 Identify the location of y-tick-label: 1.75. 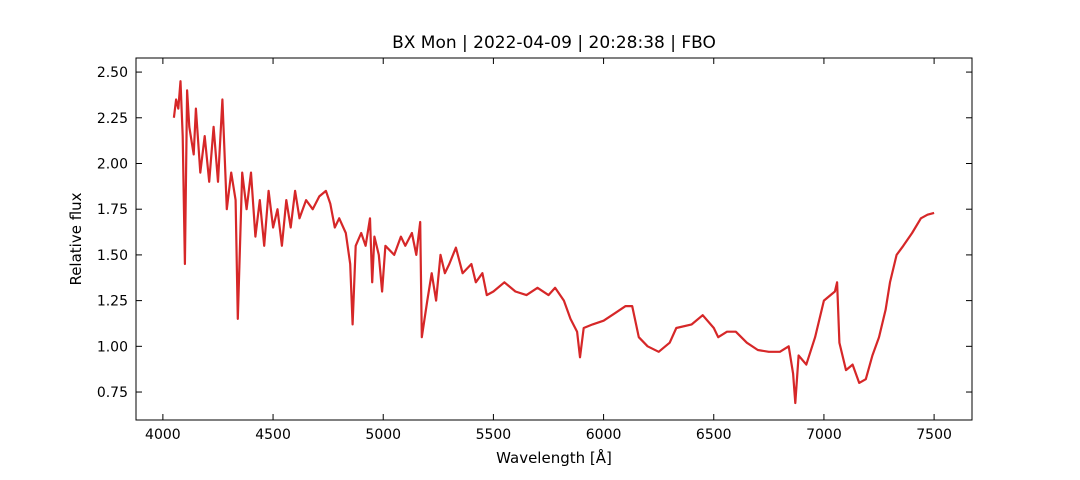
(112, 210).